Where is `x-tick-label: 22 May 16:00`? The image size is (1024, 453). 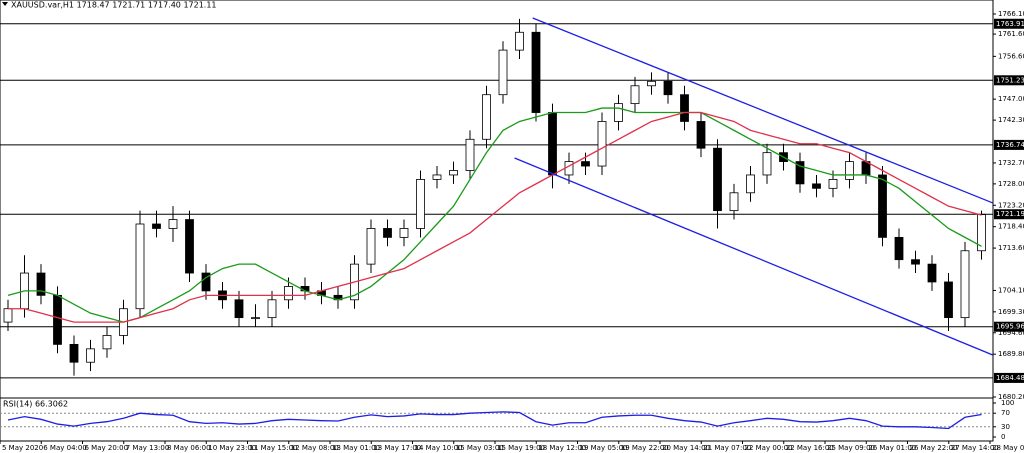 x-tick-label: 22 May 16:00 is located at coordinates (810, 448).